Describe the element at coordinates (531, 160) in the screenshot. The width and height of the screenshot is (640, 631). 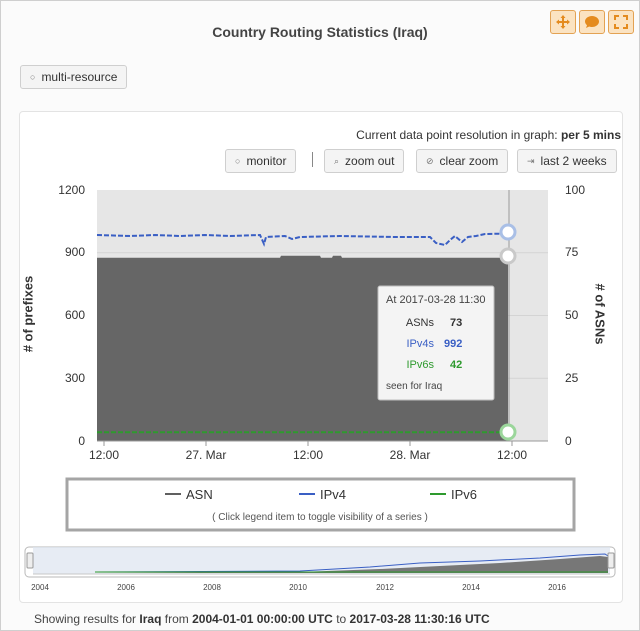
I see `jump-to-end-icon: ⇥` at that location.